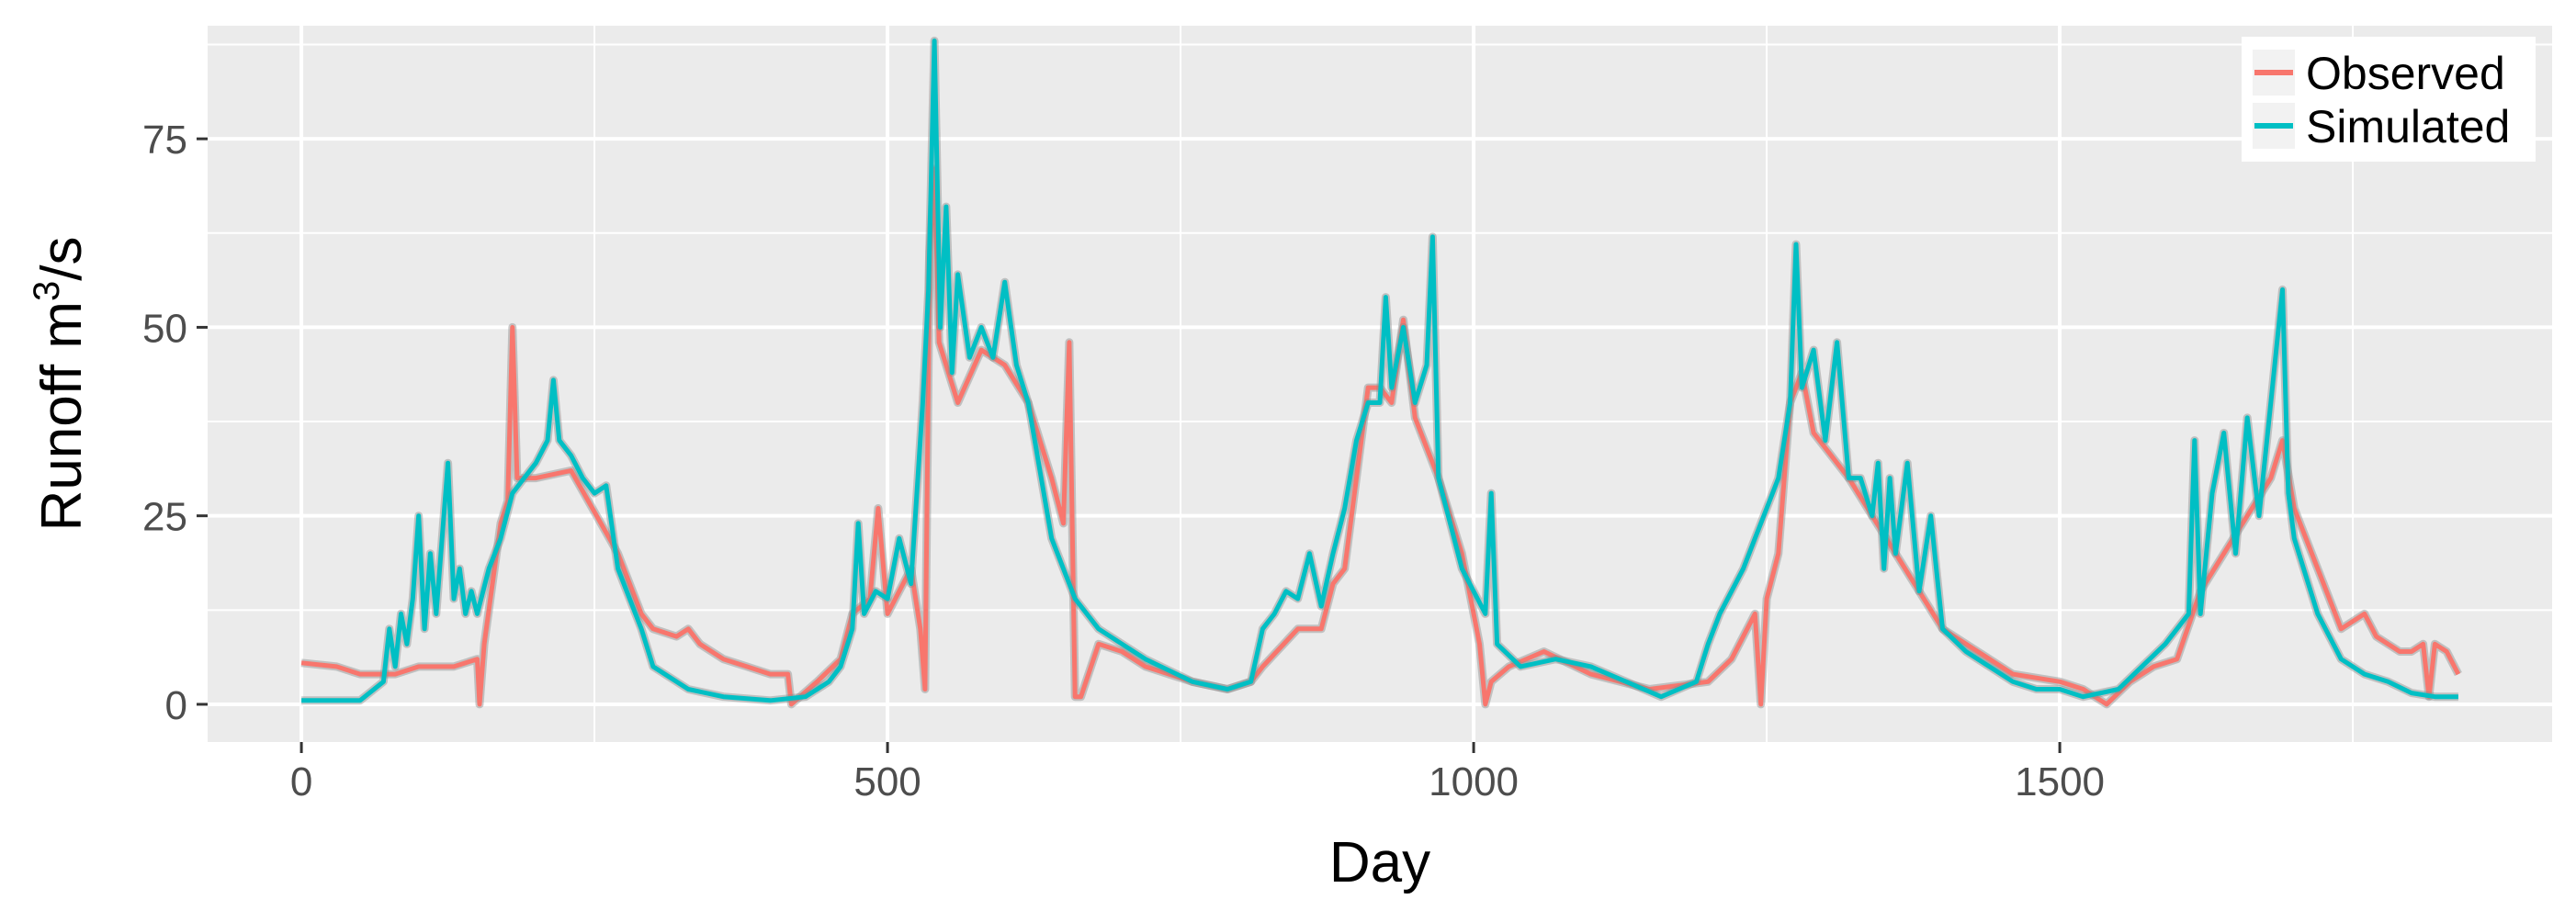 The width and height of the screenshot is (2576, 922). I want to click on y-tick-label-75: 75, so click(164, 140).